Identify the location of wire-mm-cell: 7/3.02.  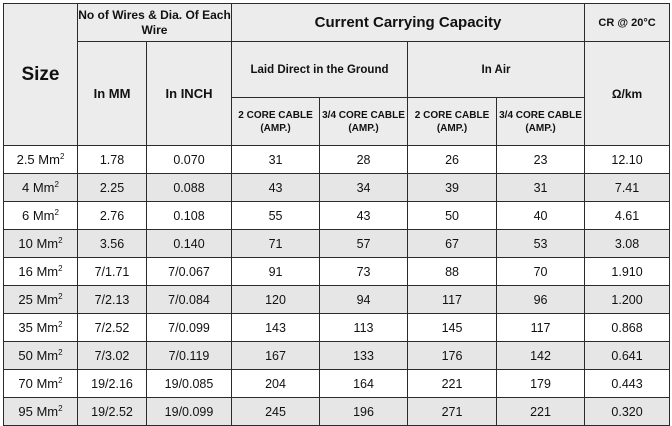
(112, 355).